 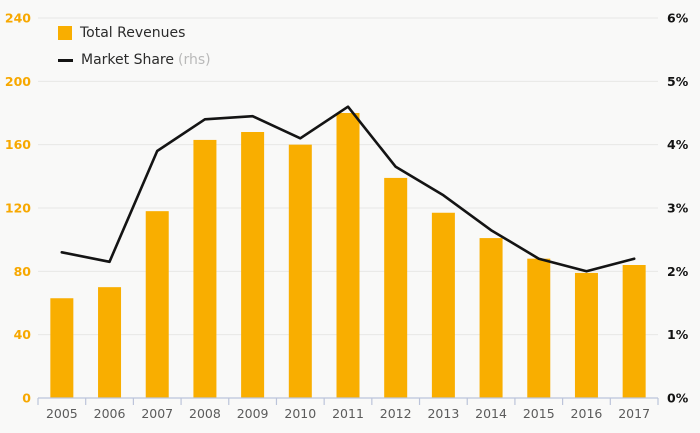 What do you see at coordinates (634, 331) in the screenshot?
I see `bar-2017` at bounding box center [634, 331].